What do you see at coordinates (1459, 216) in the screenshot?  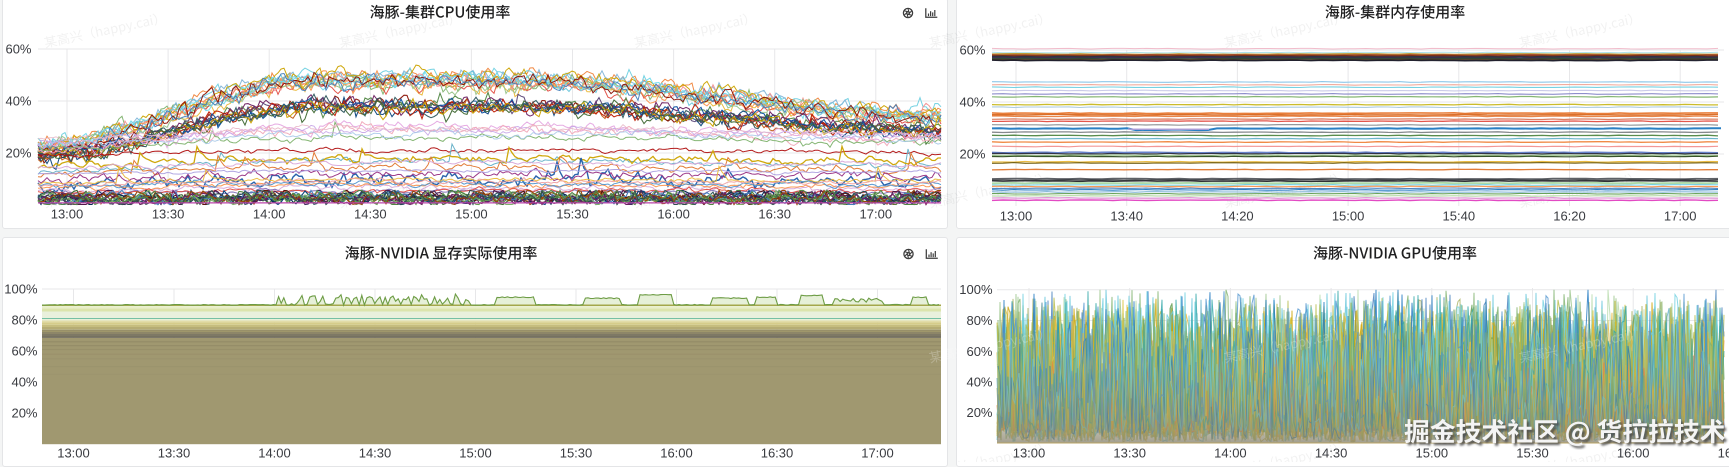 I see `svg-text: 15:40` at bounding box center [1459, 216].